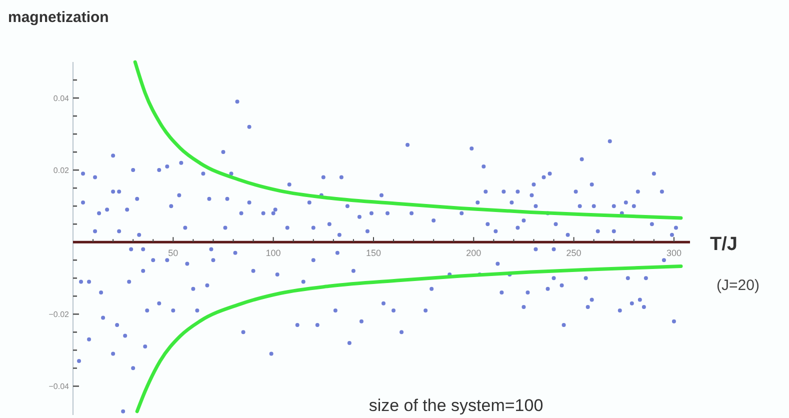 The image size is (789, 418). What do you see at coordinates (474, 253) in the screenshot?
I see `x-tick-label: 200` at bounding box center [474, 253].